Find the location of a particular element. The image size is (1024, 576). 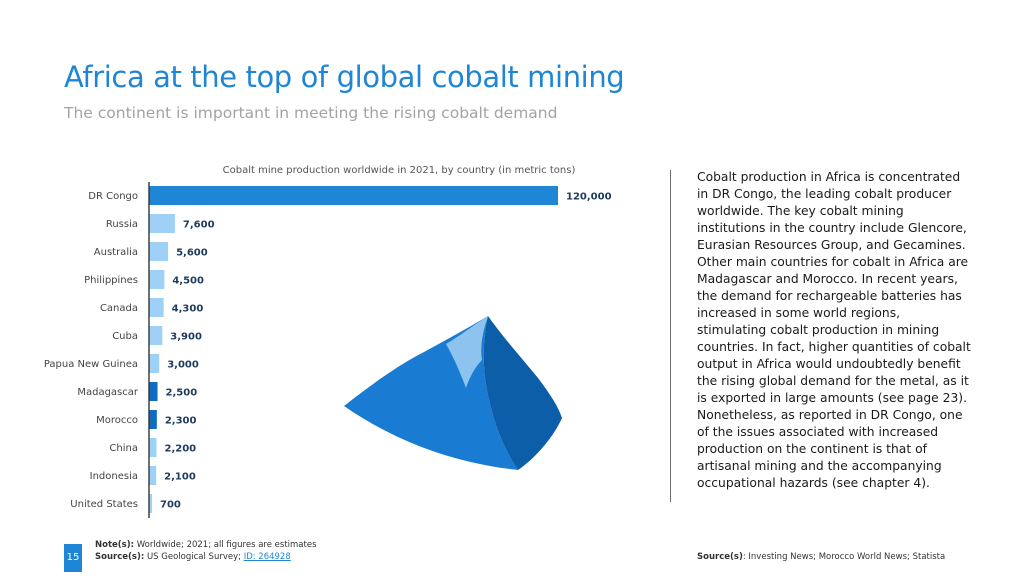

value-label-7: 2,500 is located at coordinates (182, 392).